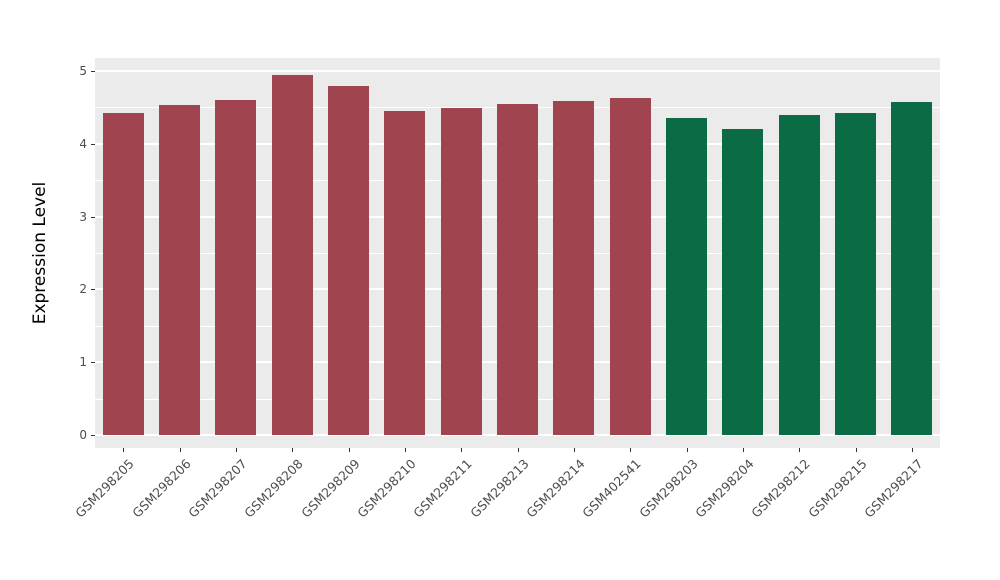 Image resolution: width=1000 pixels, height=580 pixels. What do you see at coordinates (499, 488) in the screenshot?
I see `x-tick-label: GSM298213` at bounding box center [499, 488].